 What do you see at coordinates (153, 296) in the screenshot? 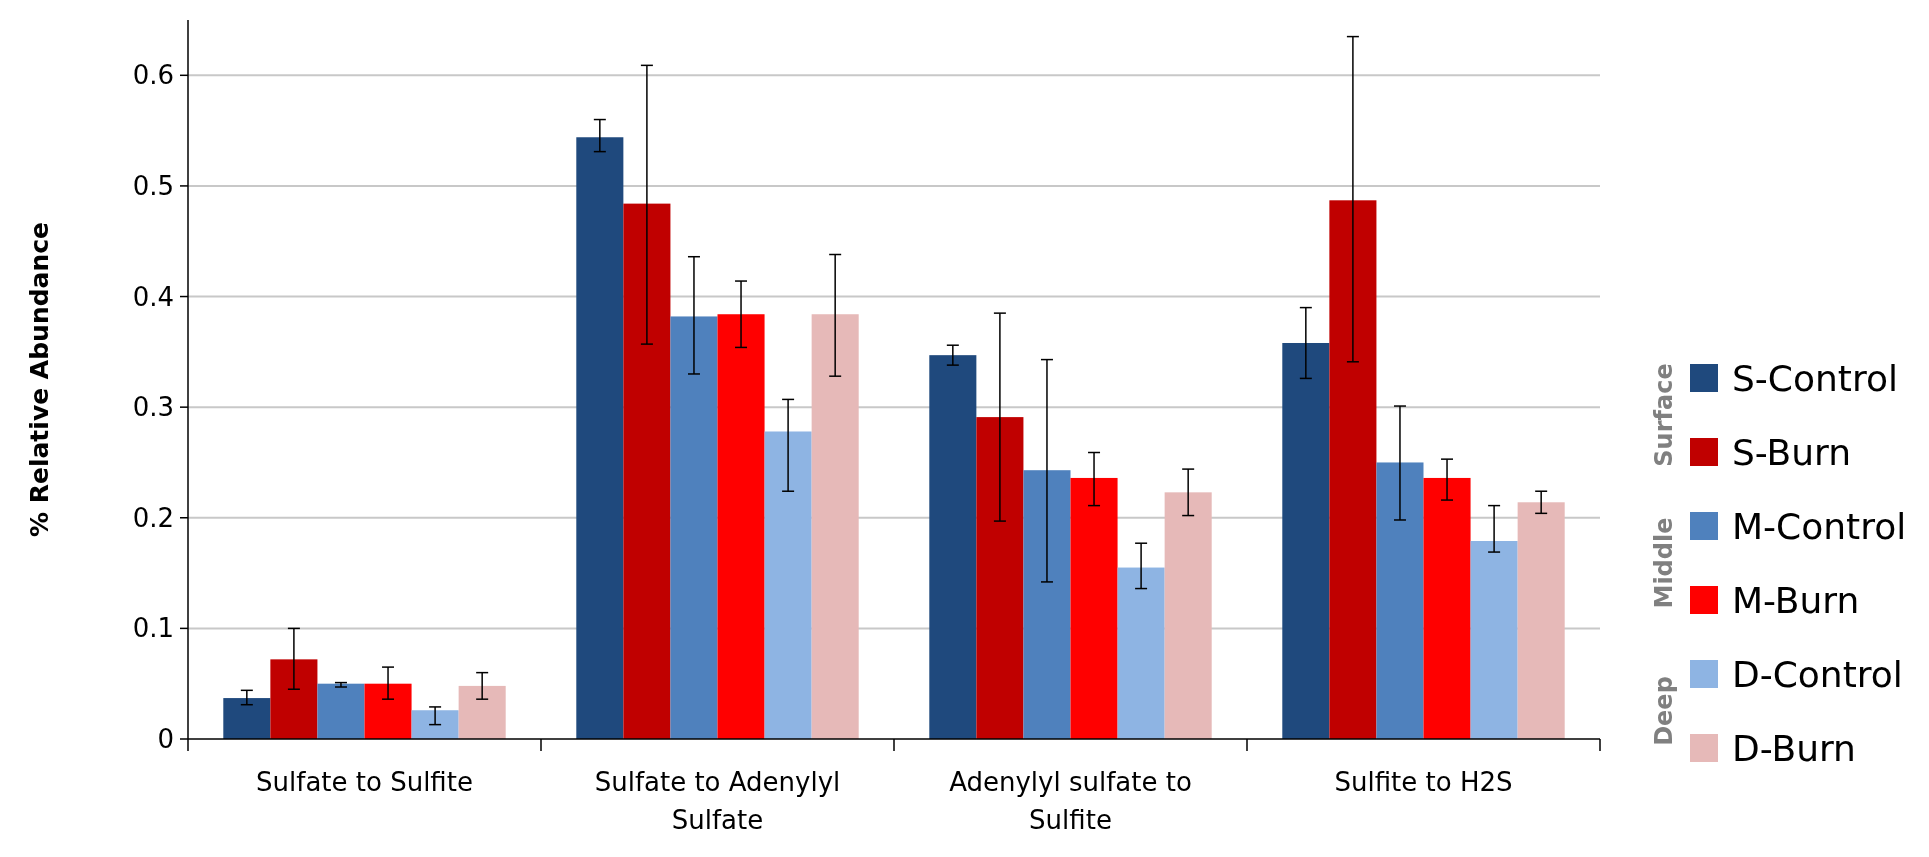
I see `y-tick-label: 0.4` at bounding box center [153, 296].